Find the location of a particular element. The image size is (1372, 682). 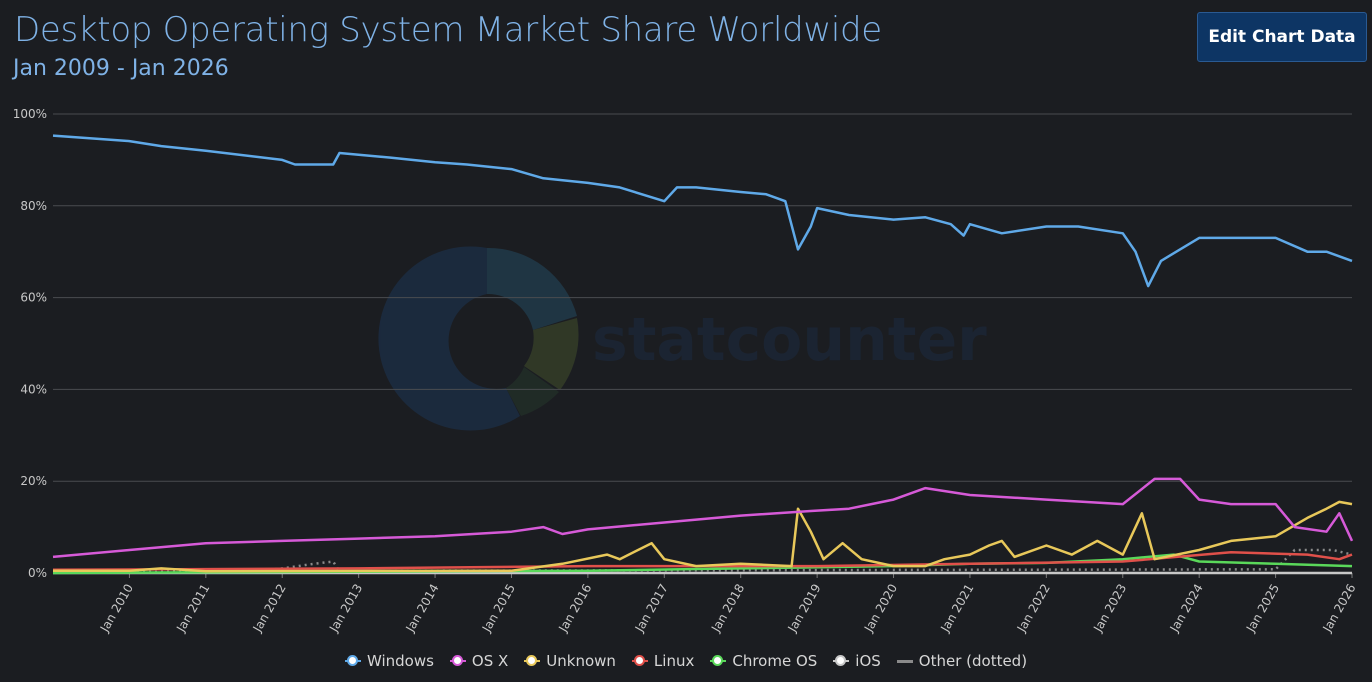

x-tick-label: Jan 2012 is located at coordinates (269, 609).